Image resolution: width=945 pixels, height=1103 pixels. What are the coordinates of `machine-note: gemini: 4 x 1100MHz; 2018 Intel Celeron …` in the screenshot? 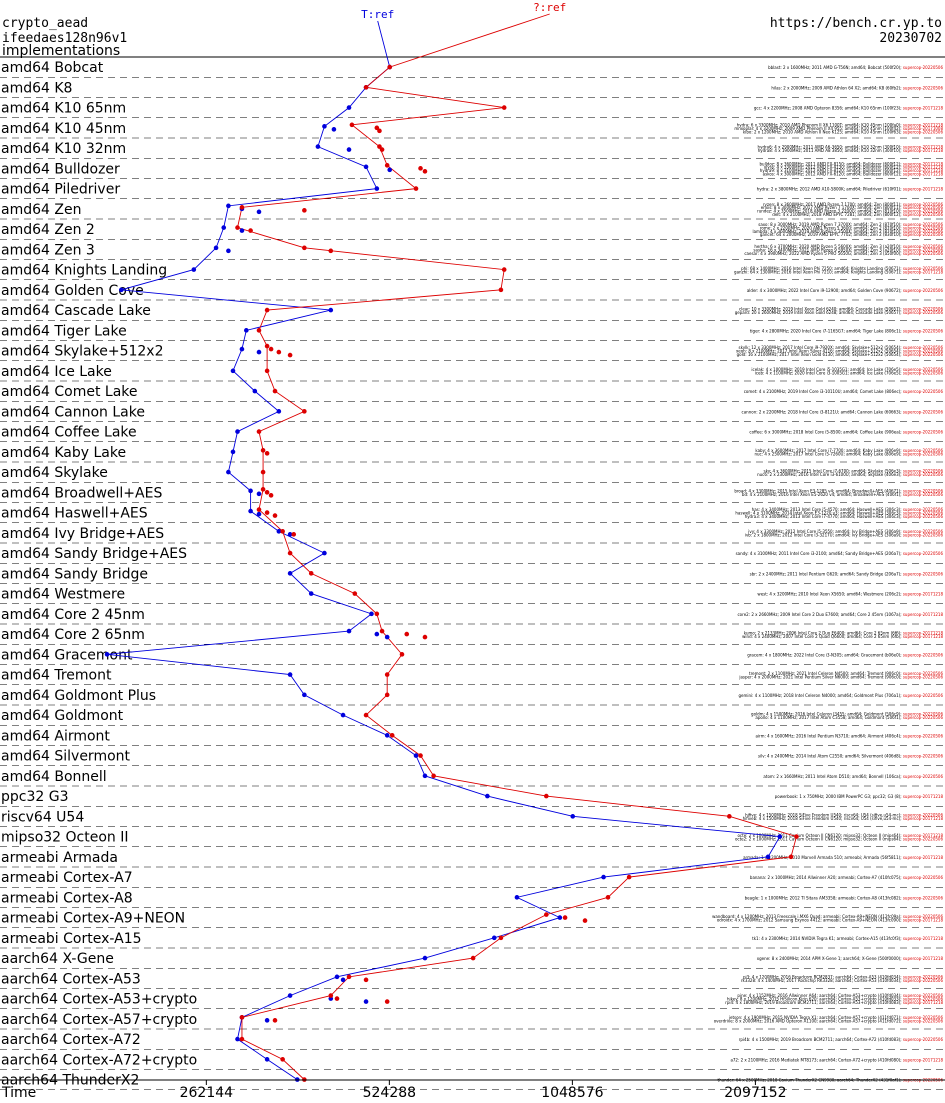 It's located at (840, 695).